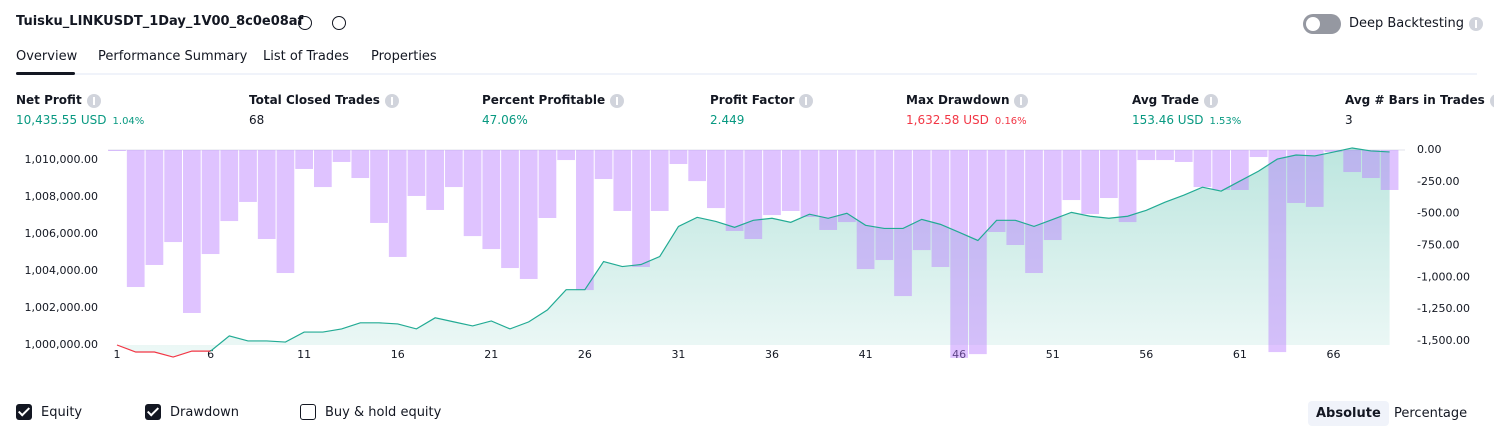 The height and width of the screenshot is (438, 1494). Describe the element at coordinates (61, 307) in the screenshot. I see `y-tick-label: 1,002,000.00` at that location.